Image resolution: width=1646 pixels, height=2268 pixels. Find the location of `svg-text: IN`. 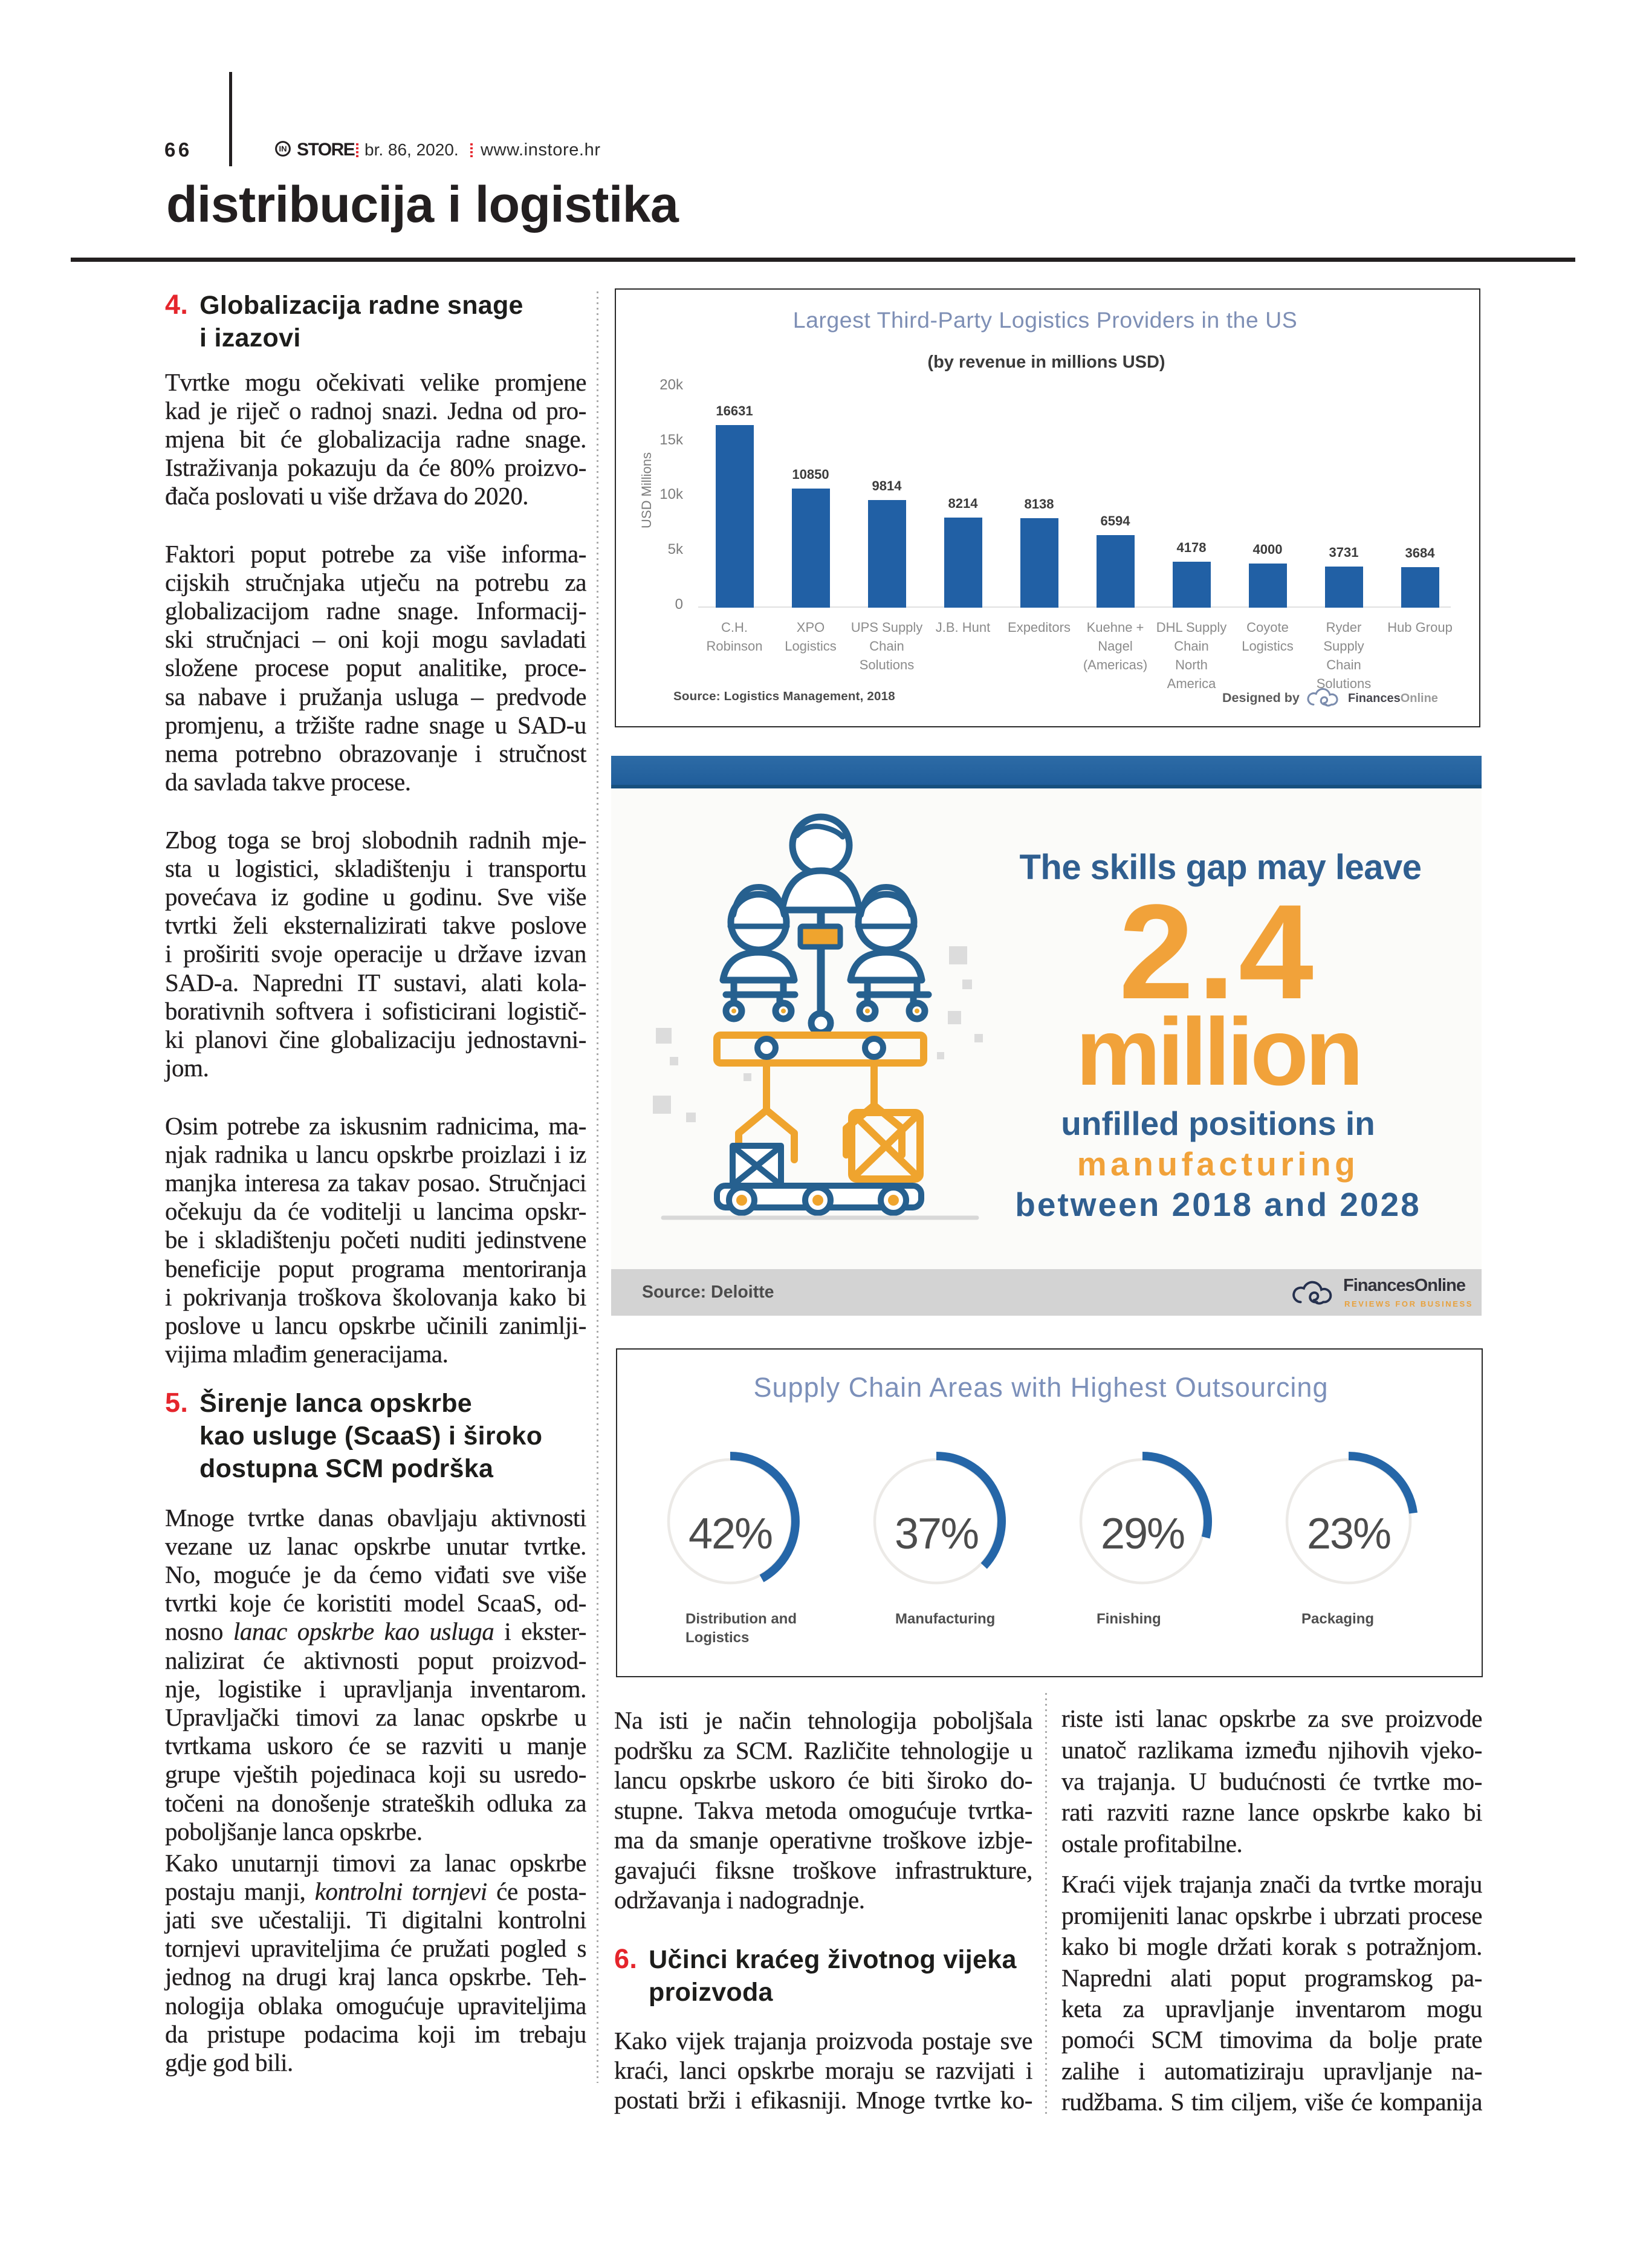

svg-text: IN is located at coordinates (283, 149).